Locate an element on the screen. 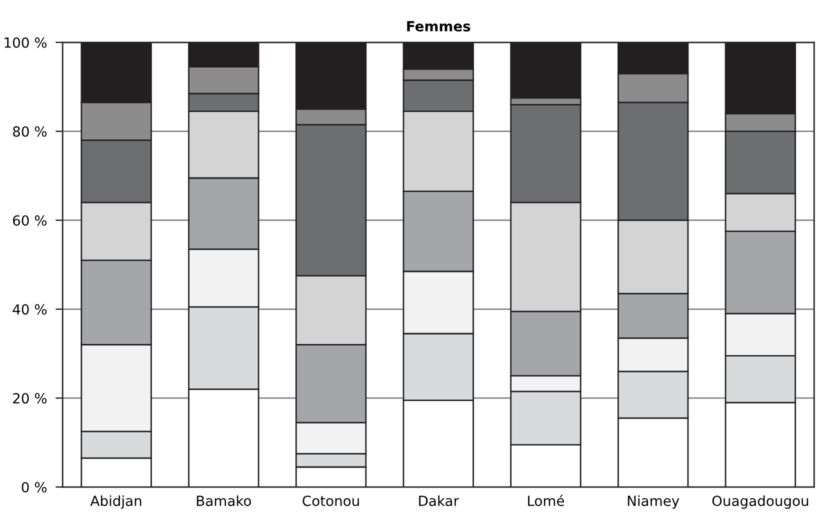 This screenshot has height=517, width=835. x-tick-label: Bamako is located at coordinates (223, 500).